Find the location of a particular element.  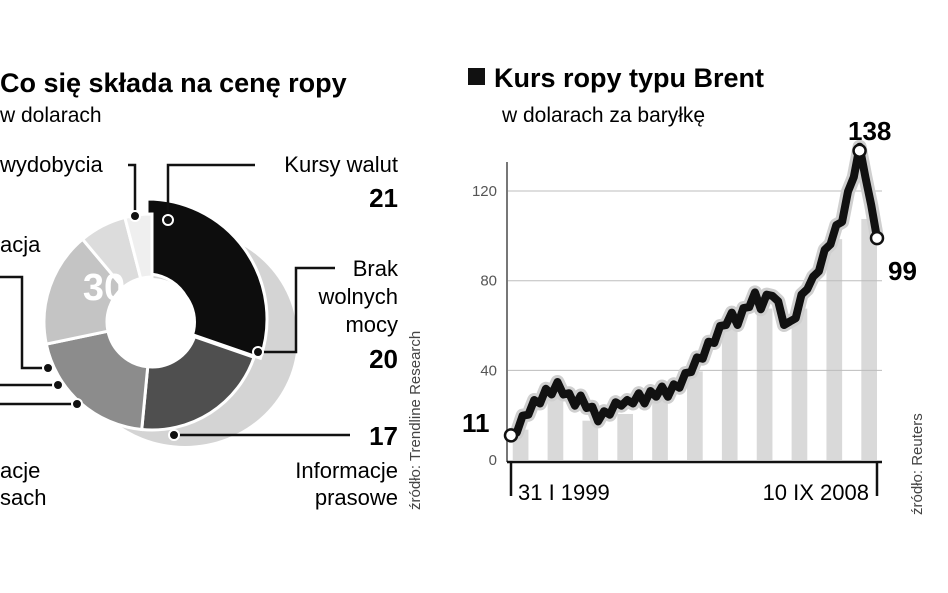

label-informacje-2: prasowe is located at coordinates (356, 497).